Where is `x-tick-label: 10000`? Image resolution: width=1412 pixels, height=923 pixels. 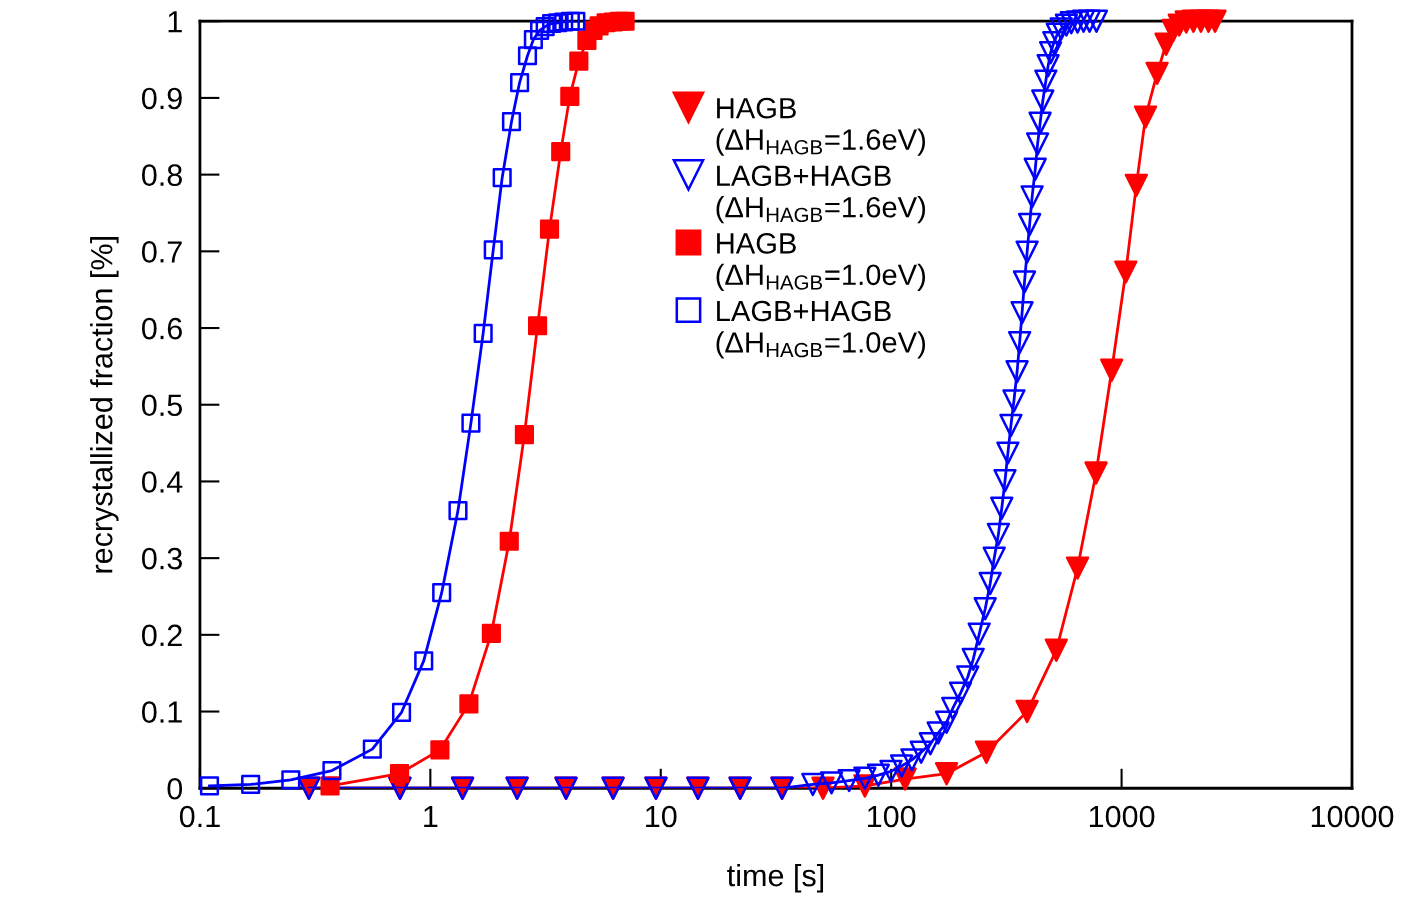
x-tick-label: 10000 is located at coordinates (1352, 816).